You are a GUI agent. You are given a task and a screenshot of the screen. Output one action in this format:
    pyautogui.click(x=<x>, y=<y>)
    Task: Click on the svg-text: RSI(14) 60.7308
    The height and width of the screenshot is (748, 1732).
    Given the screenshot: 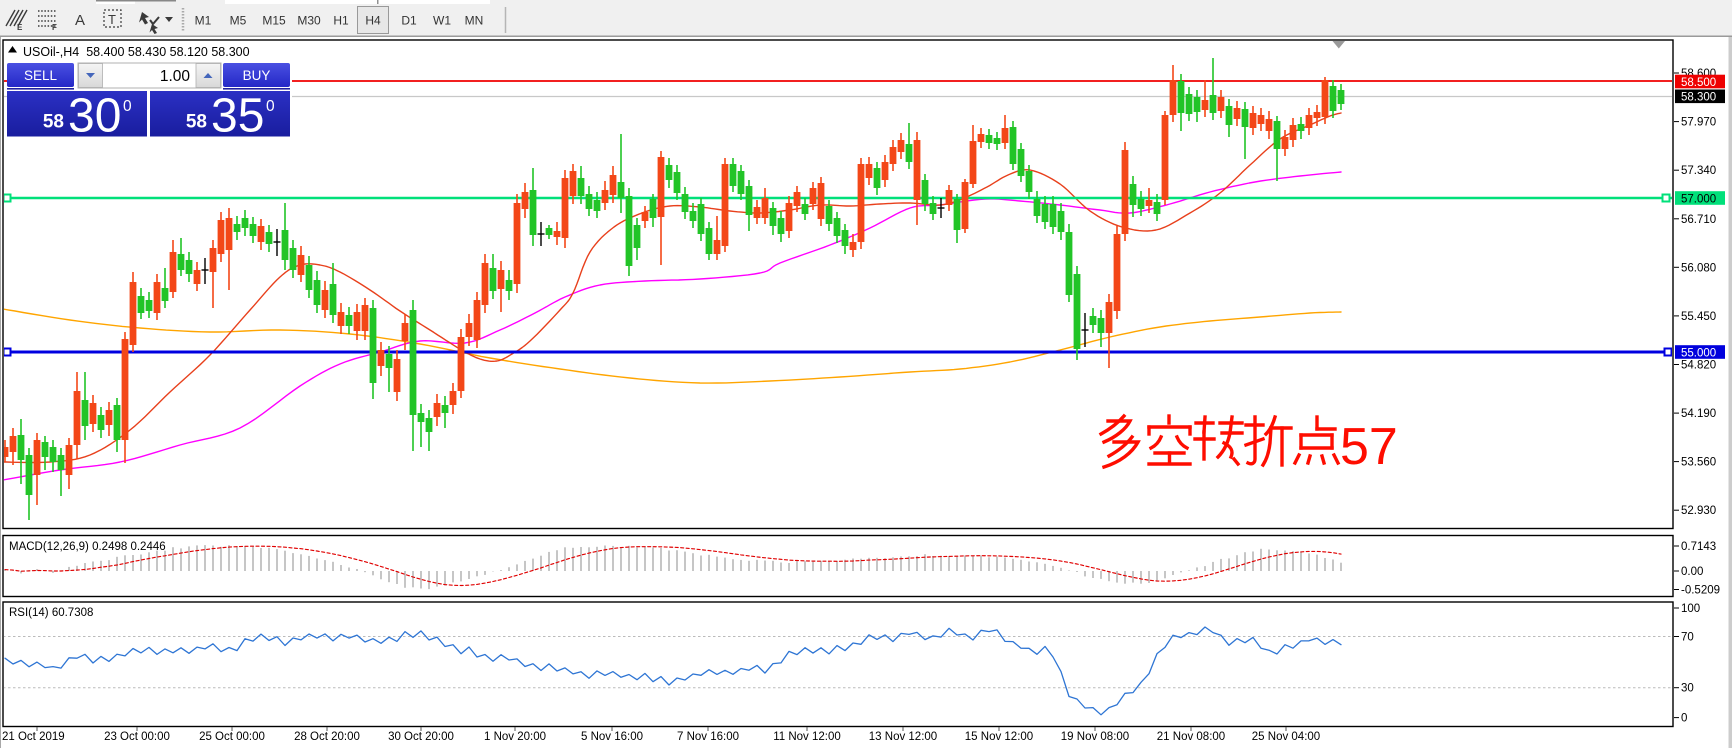 What is the action you would take?
    pyautogui.click(x=51, y=613)
    